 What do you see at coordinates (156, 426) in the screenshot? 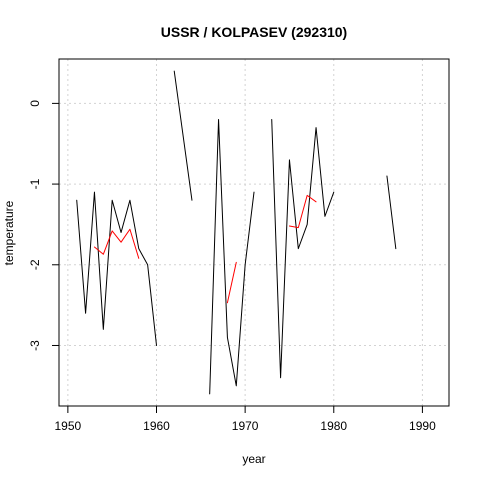
I see `x-tick-label: 1960` at bounding box center [156, 426].